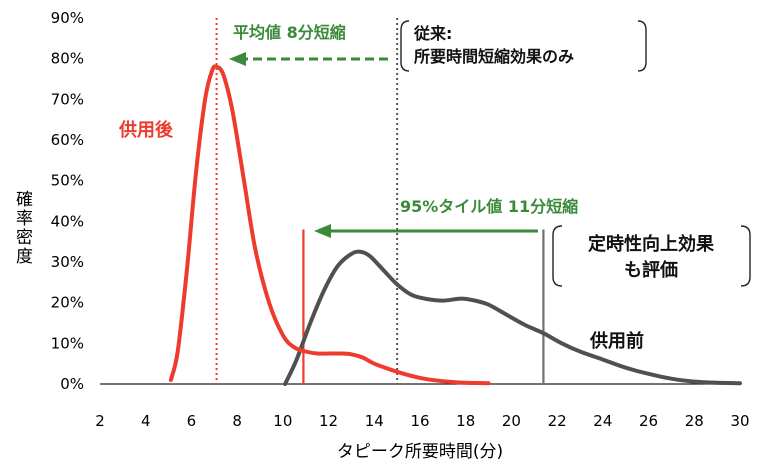  Describe the element at coordinates (67, 18) in the screenshot. I see `y-tick-label: 90%` at that location.